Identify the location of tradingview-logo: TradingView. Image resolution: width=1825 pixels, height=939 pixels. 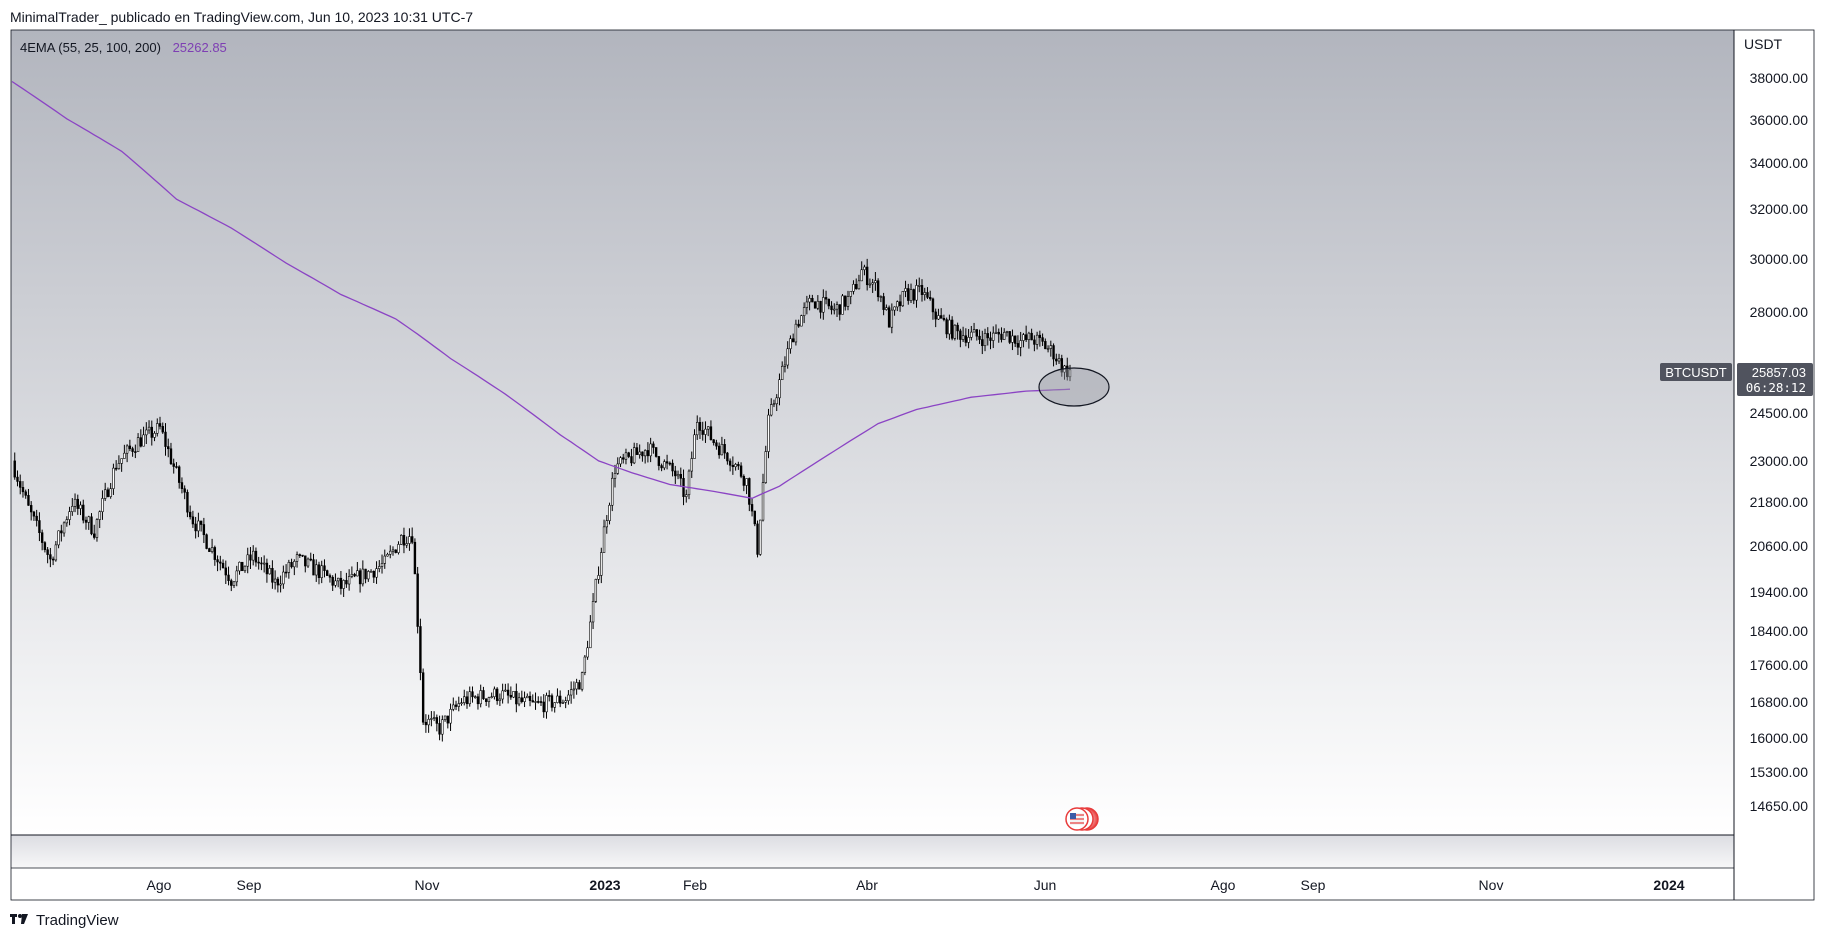
(64, 920).